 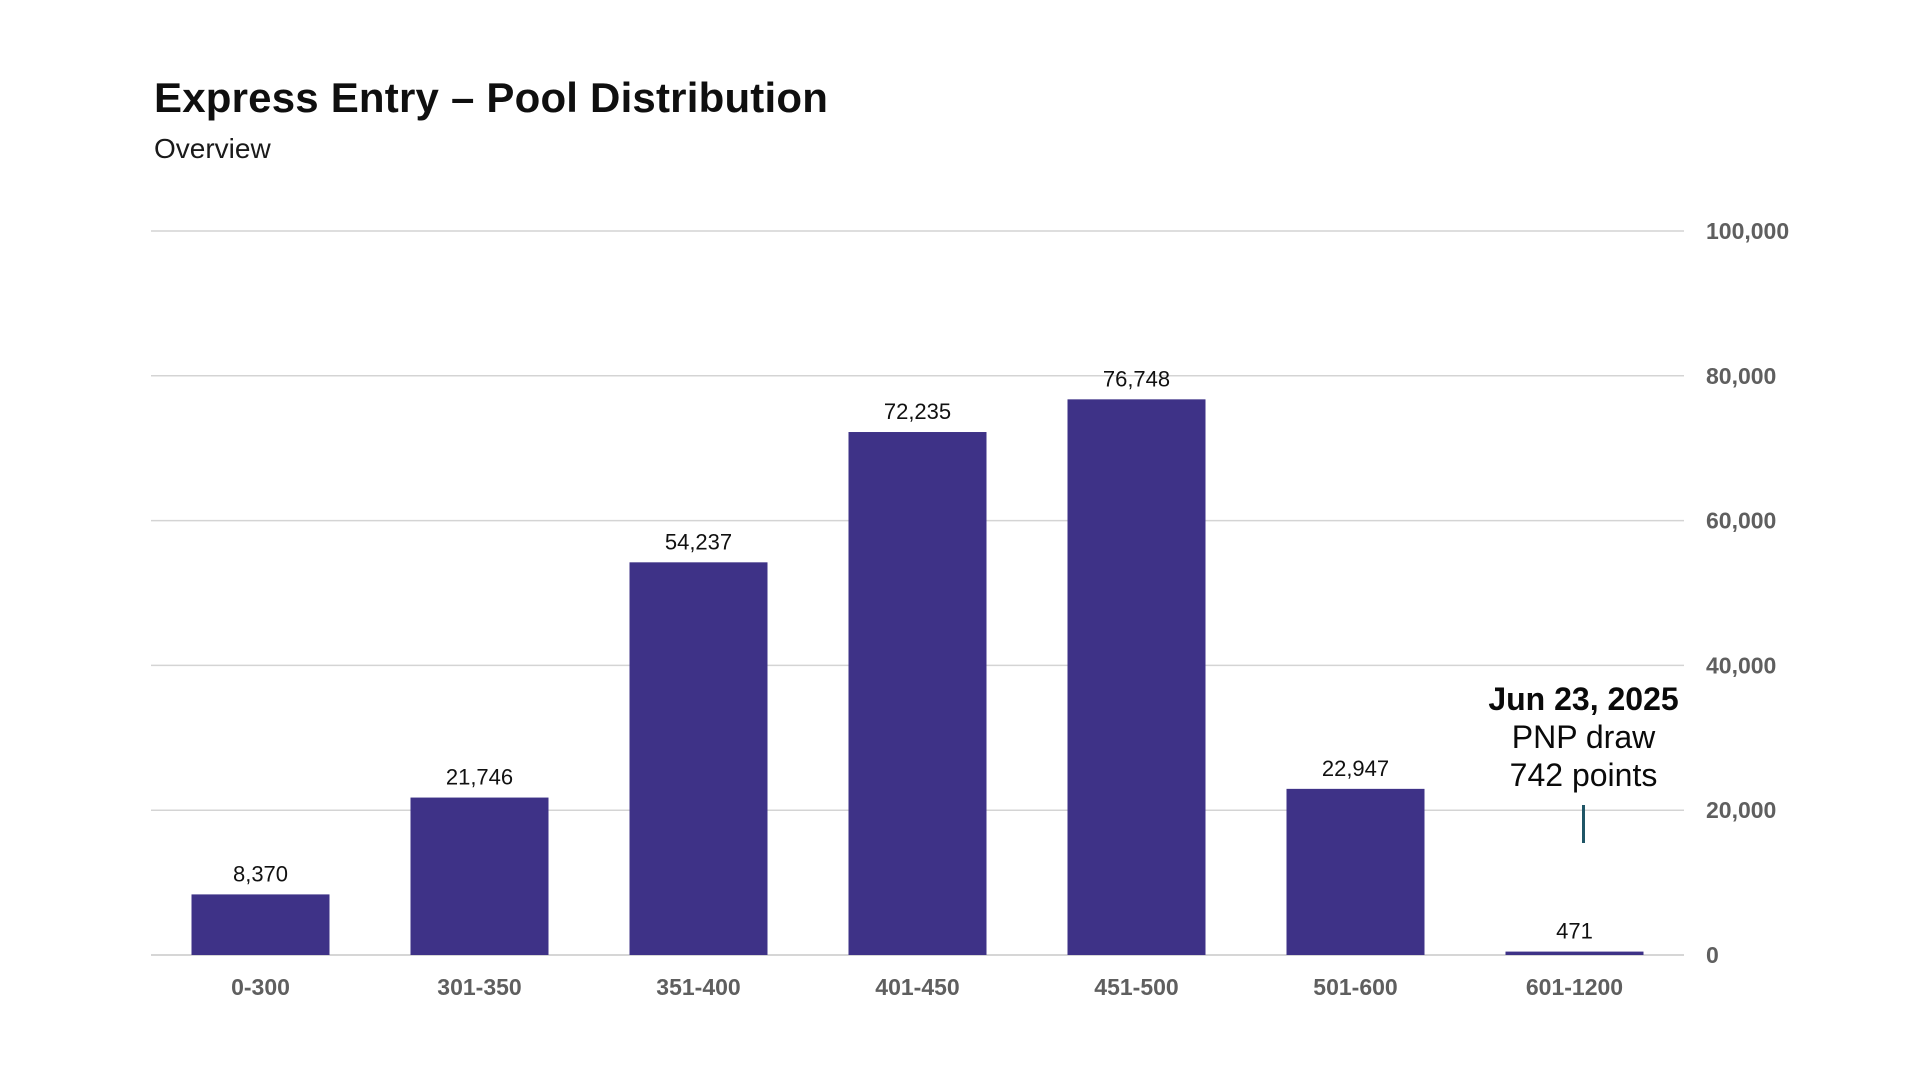 What do you see at coordinates (1741, 376) in the screenshot?
I see `y-tick-label: 80,000` at bounding box center [1741, 376].